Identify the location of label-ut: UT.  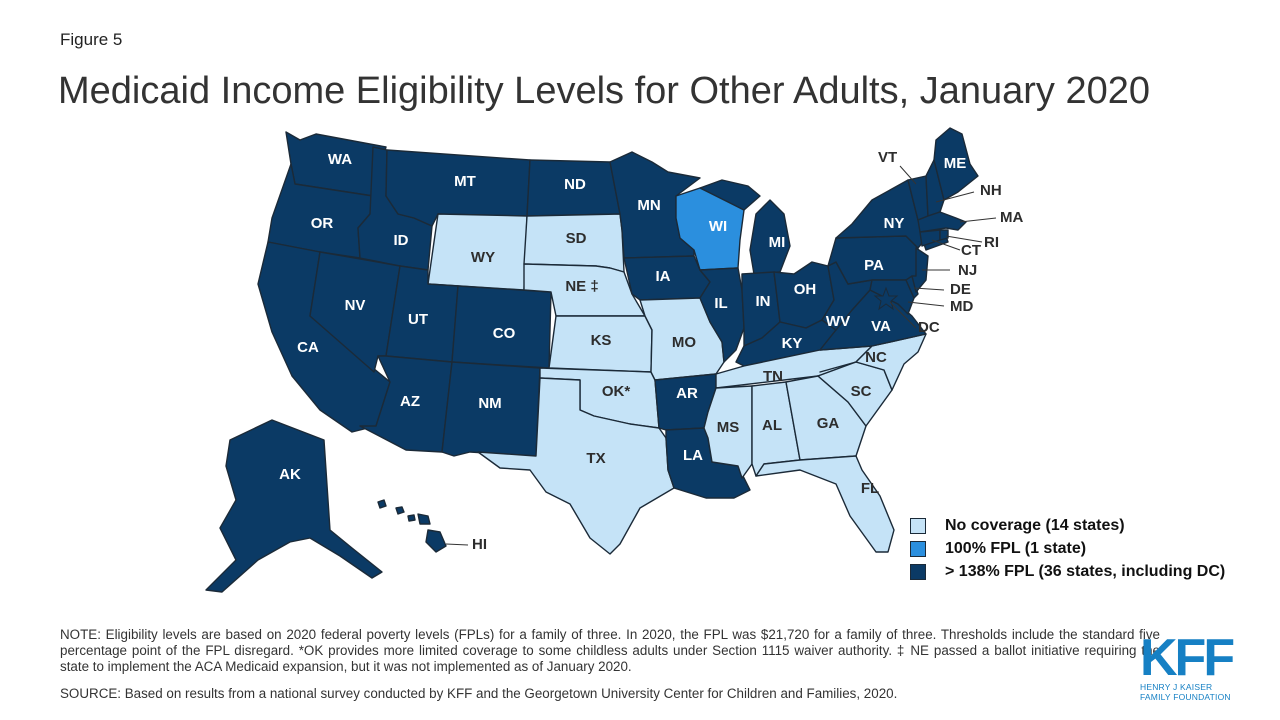
(418, 319).